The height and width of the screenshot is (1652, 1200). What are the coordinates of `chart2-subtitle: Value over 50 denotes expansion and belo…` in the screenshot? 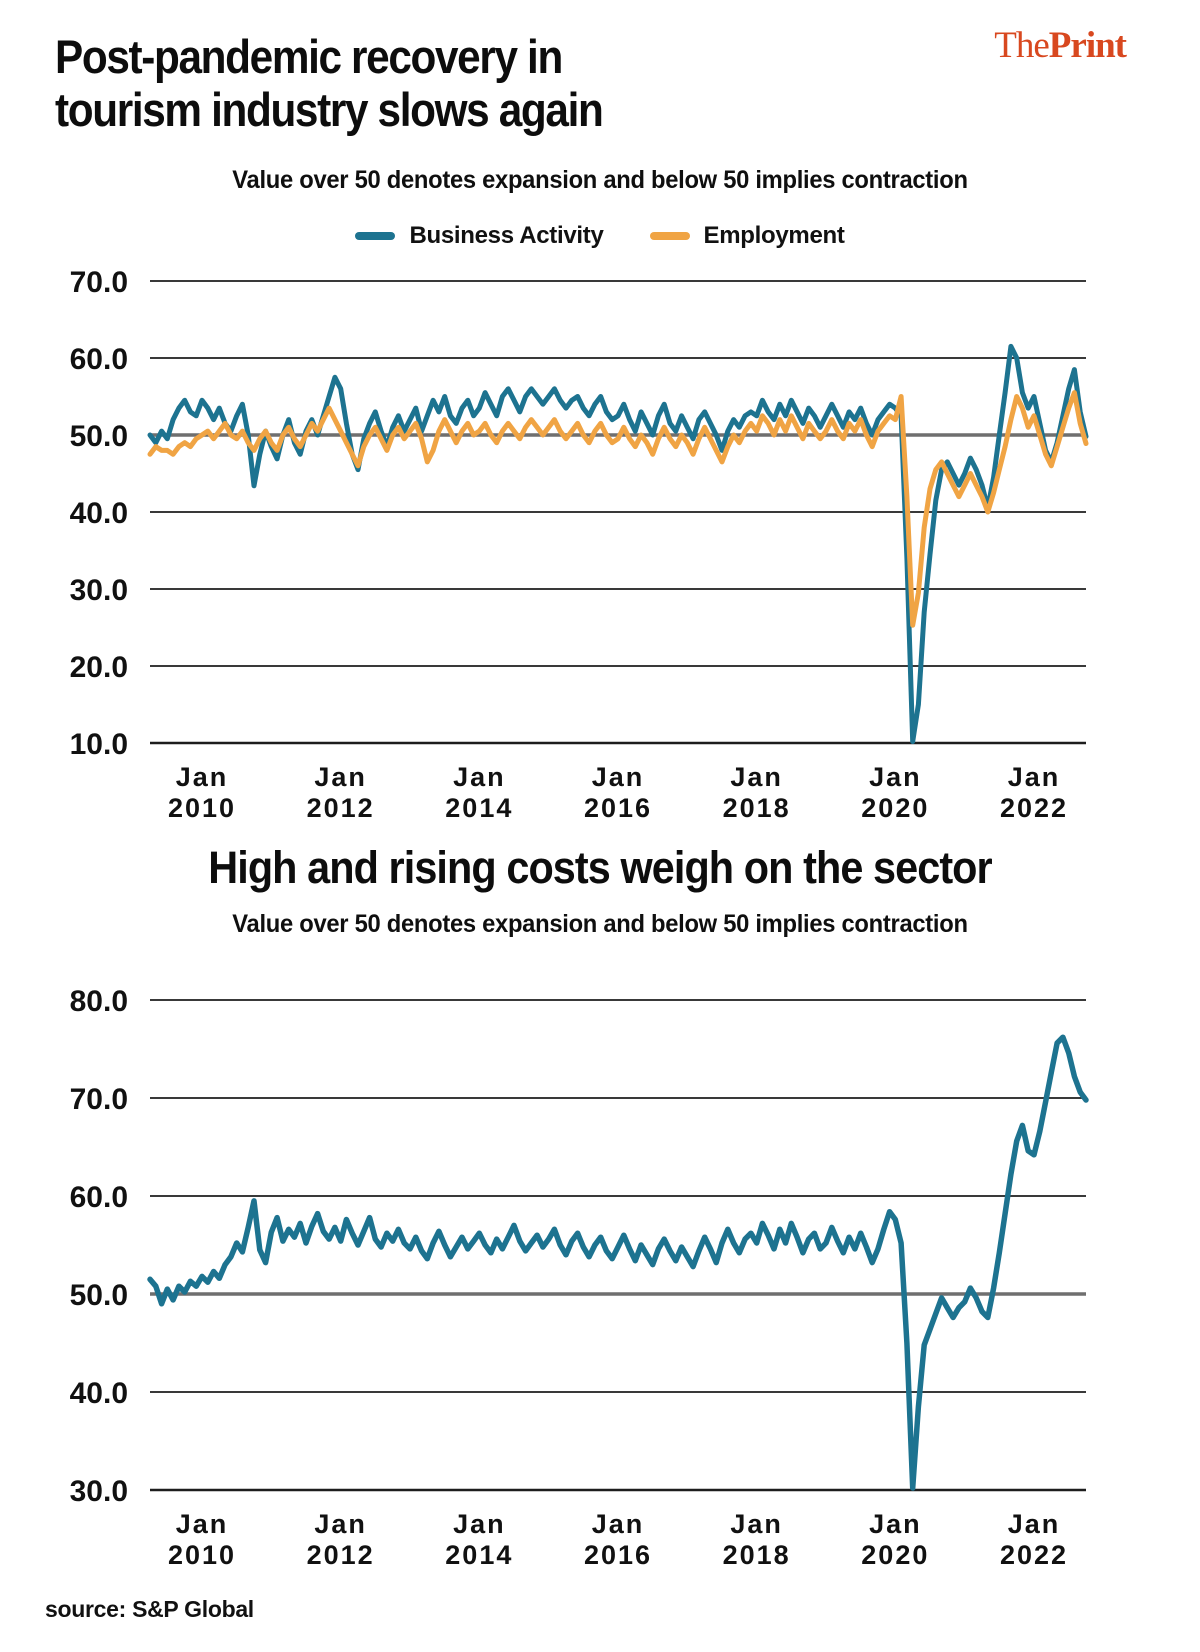 It's located at (600, 924).